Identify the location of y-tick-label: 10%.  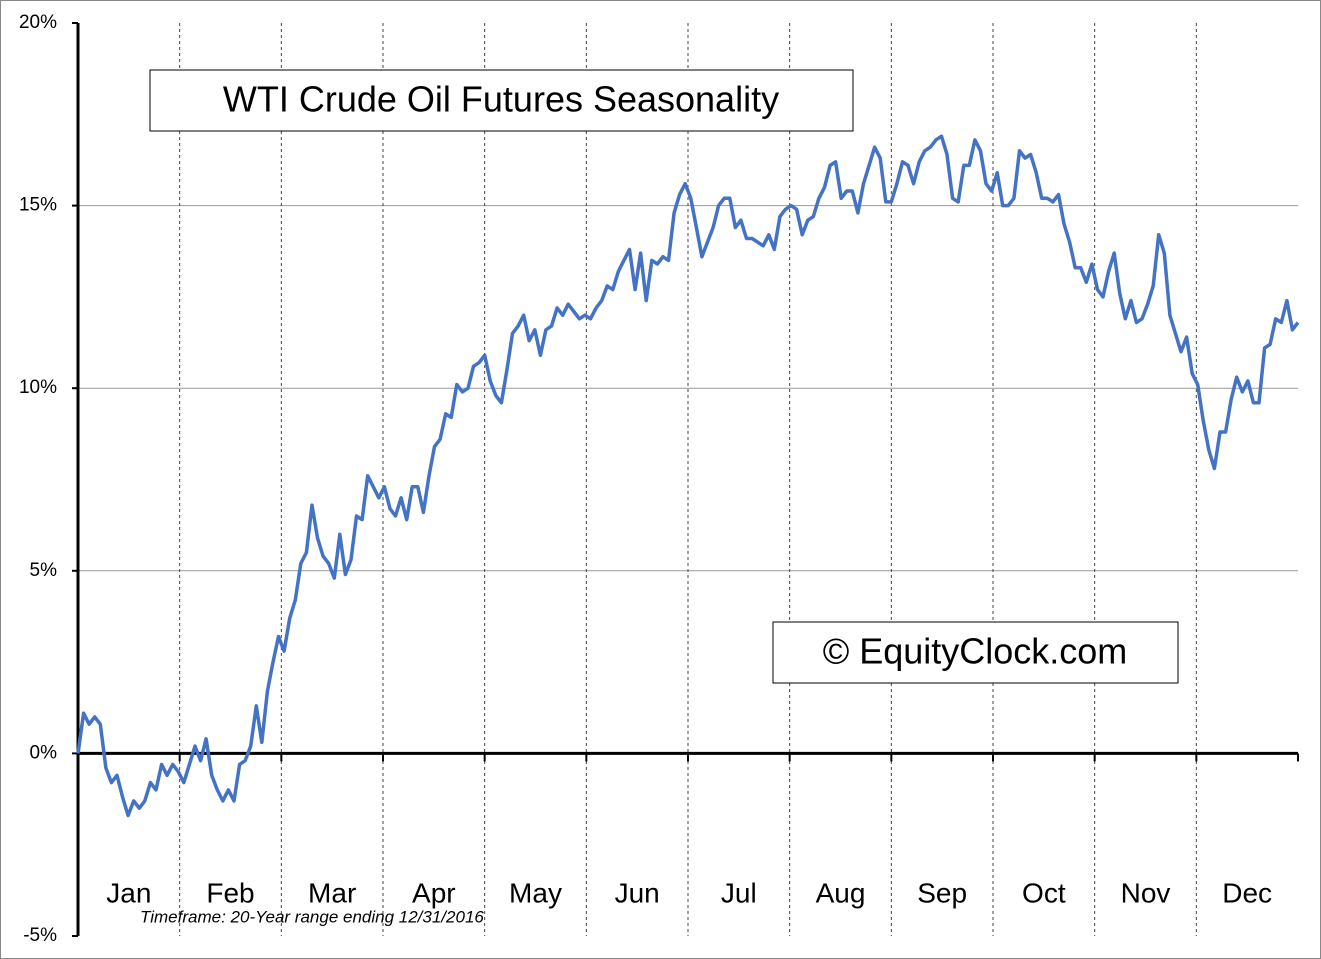
(38, 387).